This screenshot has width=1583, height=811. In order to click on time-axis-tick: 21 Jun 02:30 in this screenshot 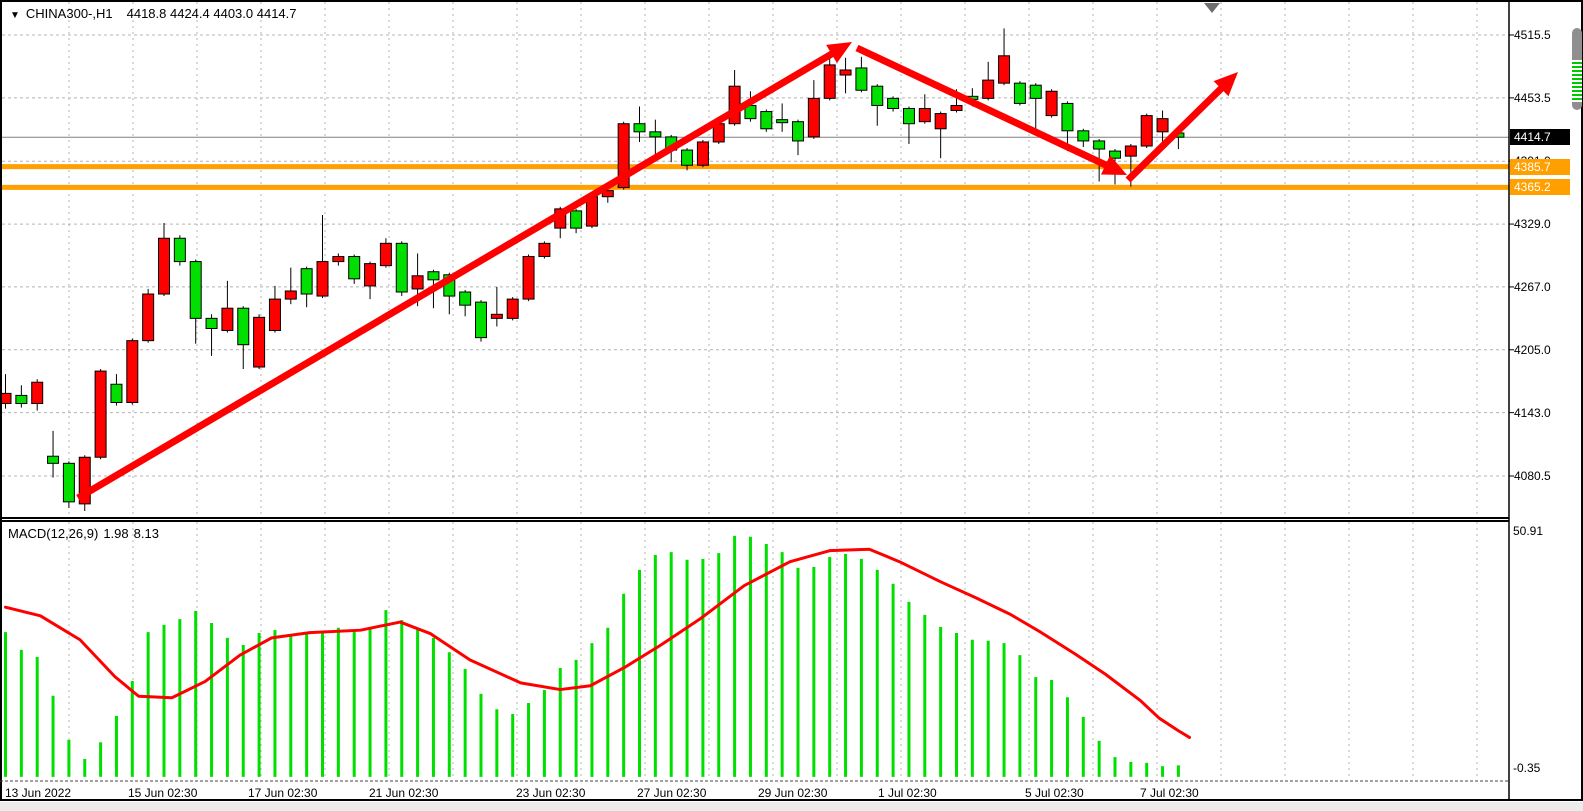, I will do `click(404, 793)`.